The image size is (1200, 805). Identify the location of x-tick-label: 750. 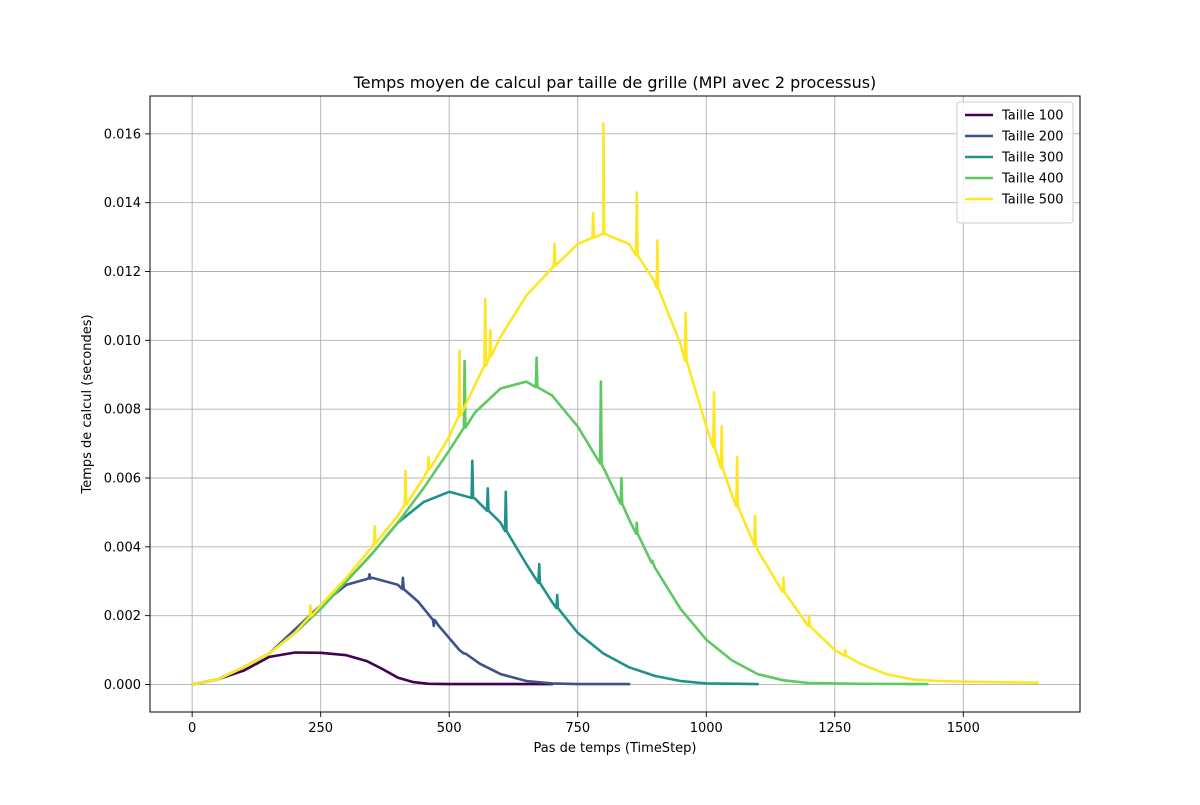
(577, 728).